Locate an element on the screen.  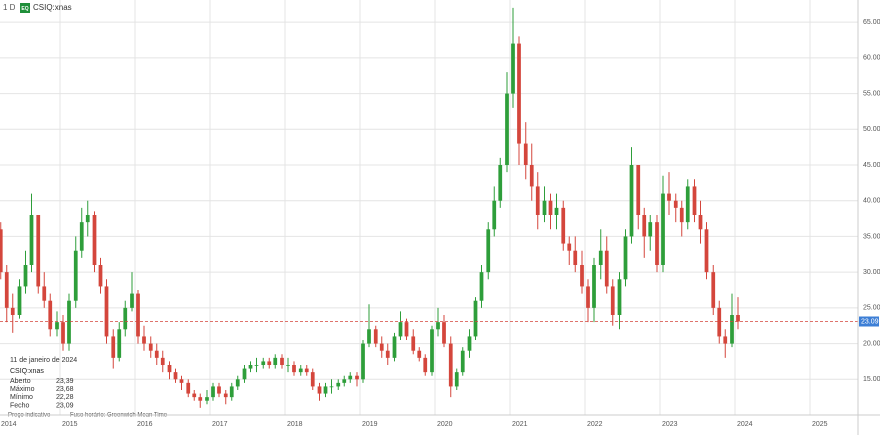
info-value: 23,68 is located at coordinates (65, 389).